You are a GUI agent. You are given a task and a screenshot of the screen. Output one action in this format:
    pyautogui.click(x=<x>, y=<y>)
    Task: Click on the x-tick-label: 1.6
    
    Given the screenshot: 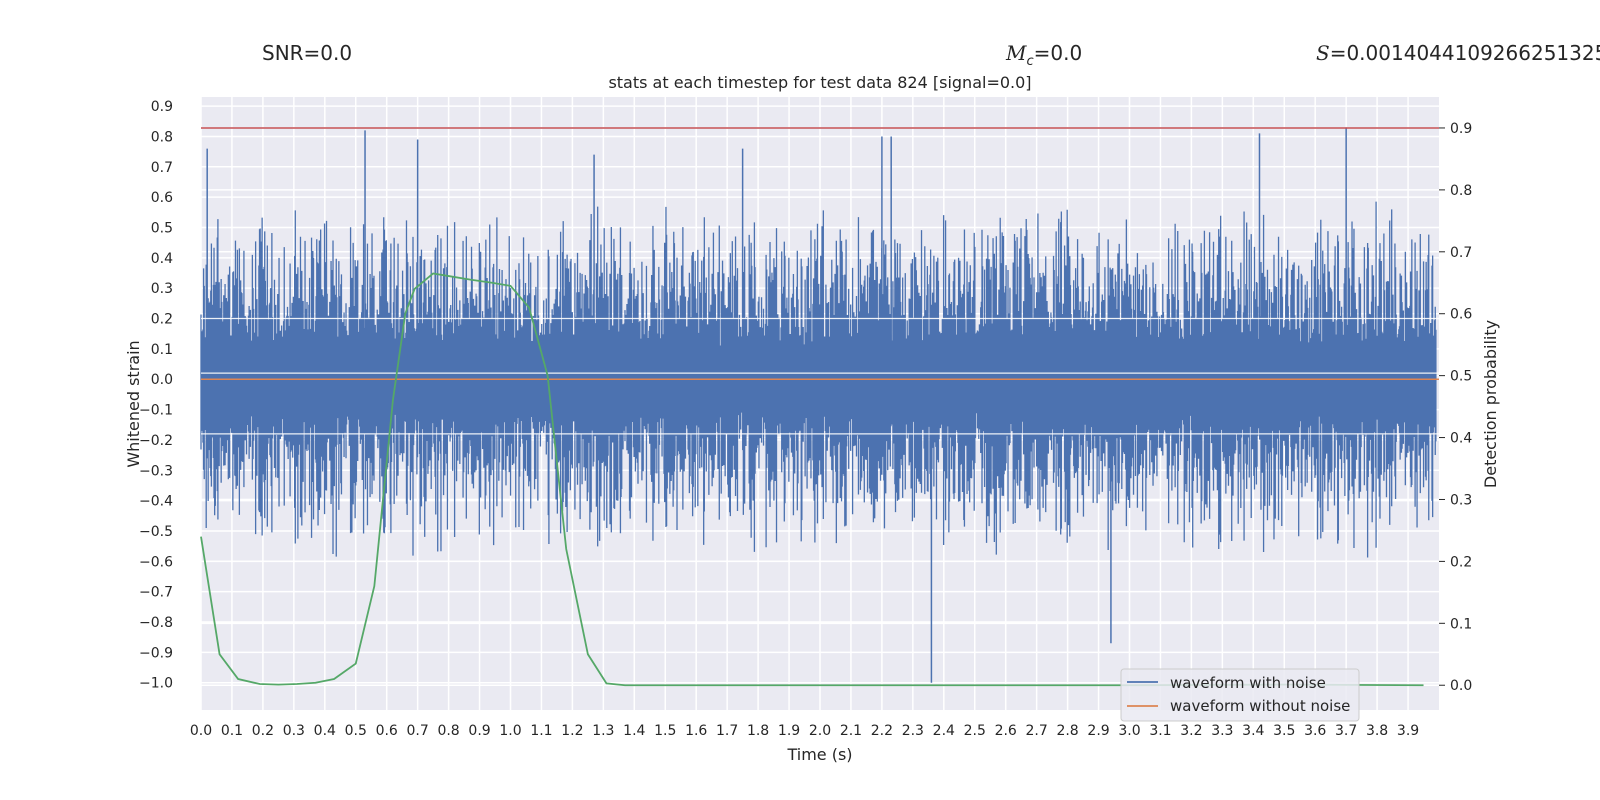 What is the action you would take?
    pyautogui.click(x=696, y=731)
    